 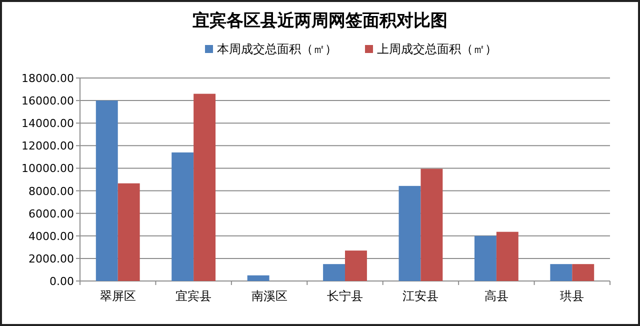 What do you see at coordinates (496, 296) in the screenshot?
I see `x-tick-label: 高县` at bounding box center [496, 296].